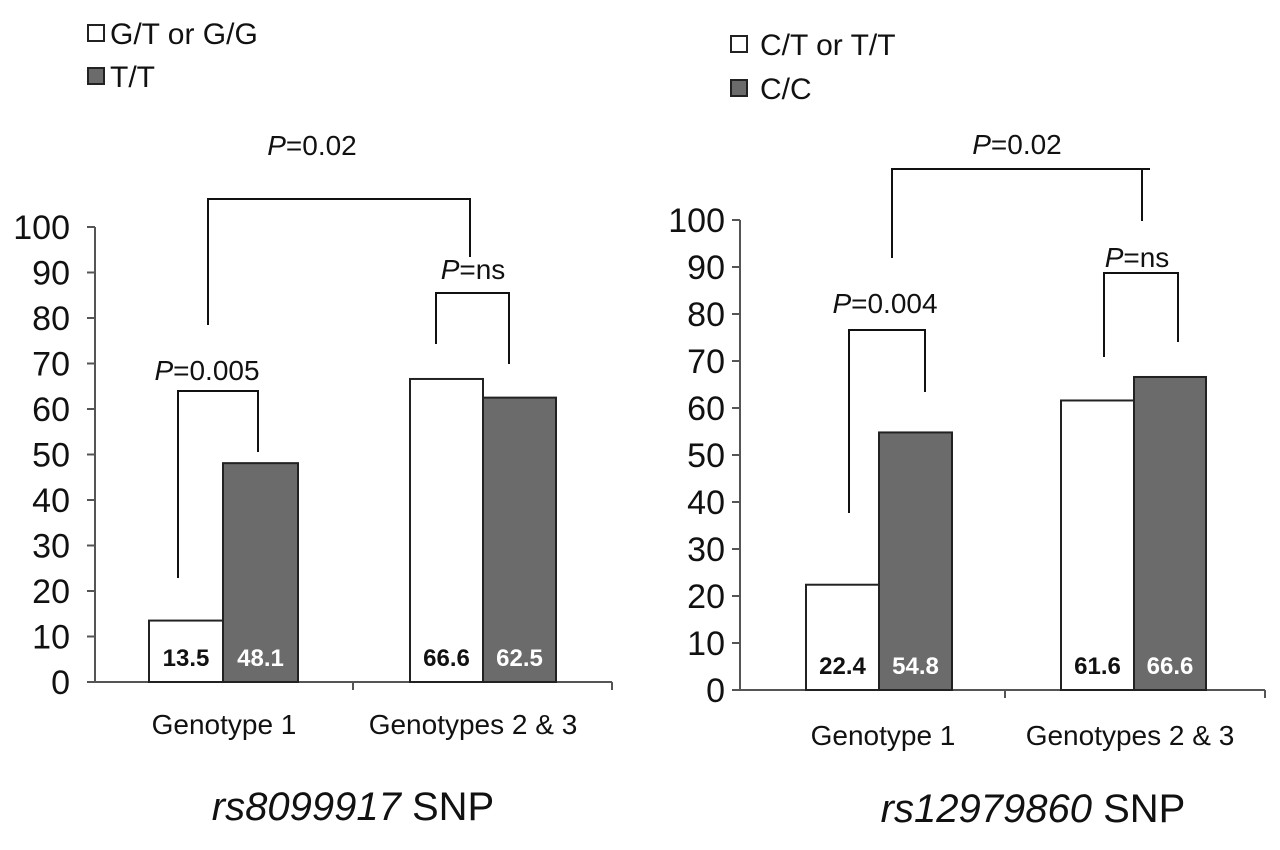 Image resolution: width=1280 pixels, height=850 pixels. I want to click on legend-left: G/T or G/G T/T, so click(172, 56).